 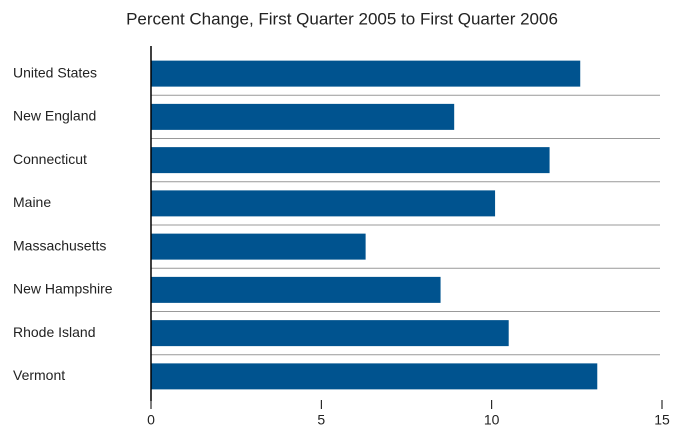 What do you see at coordinates (59, 245) in the screenshot?
I see `y-tick-label: Massachusetts` at bounding box center [59, 245].